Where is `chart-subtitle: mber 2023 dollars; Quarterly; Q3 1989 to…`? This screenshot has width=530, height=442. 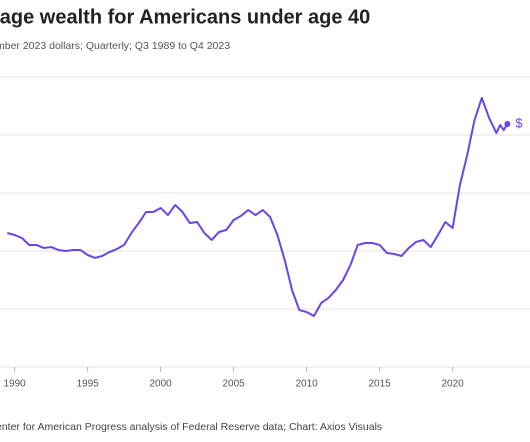
chart-subtitle: mber 2023 dollars; Quarterly; Q3 1989 to… is located at coordinates (115, 46).